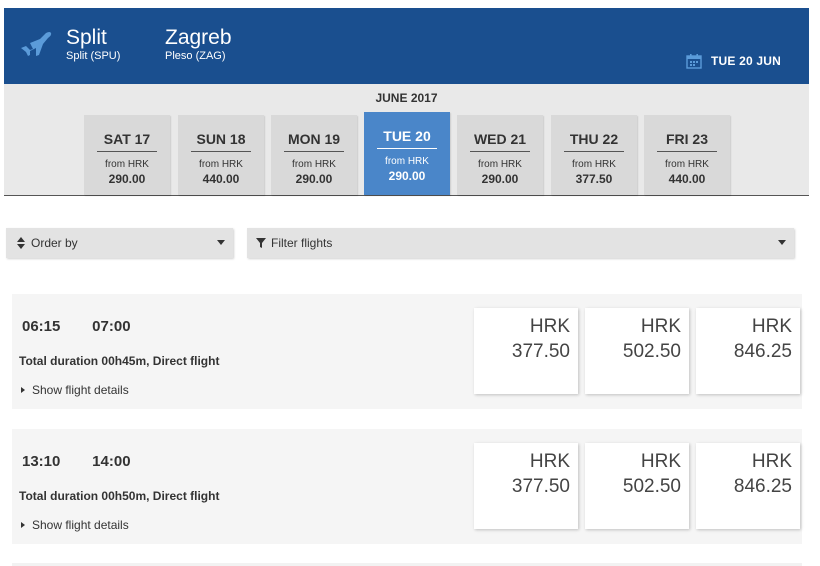 The image size is (820, 566). What do you see at coordinates (54, 243) in the screenshot?
I see `order-by-label: Order by` at bounding box center [54, 243].